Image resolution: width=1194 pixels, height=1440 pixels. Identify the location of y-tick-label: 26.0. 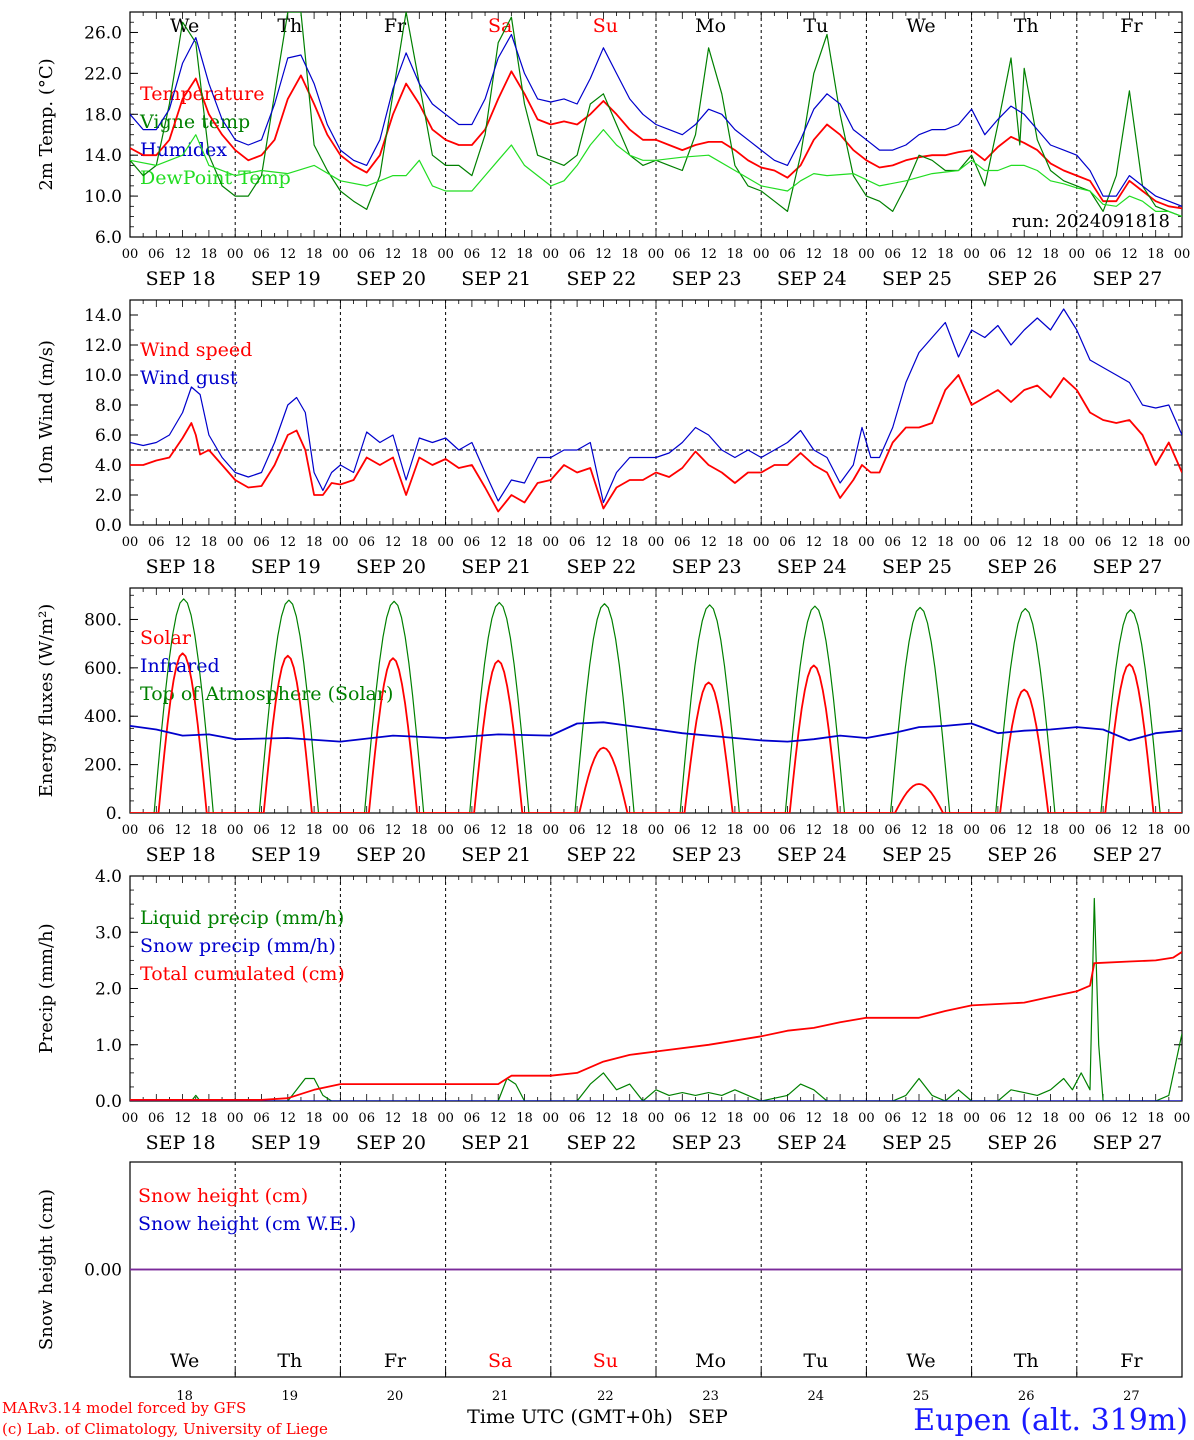
(103, 33).